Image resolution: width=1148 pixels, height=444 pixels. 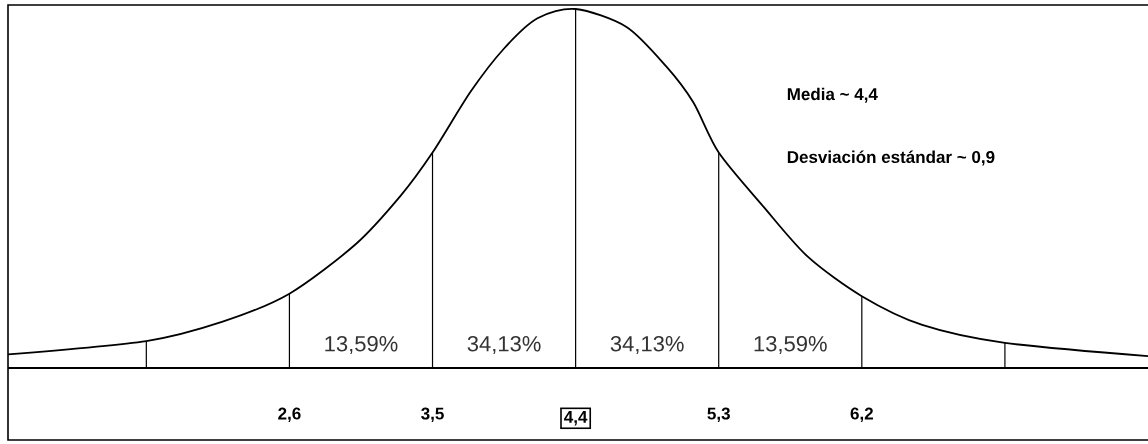 I want to click on x-tick-label: 2,6, so click(x=289, y=415).